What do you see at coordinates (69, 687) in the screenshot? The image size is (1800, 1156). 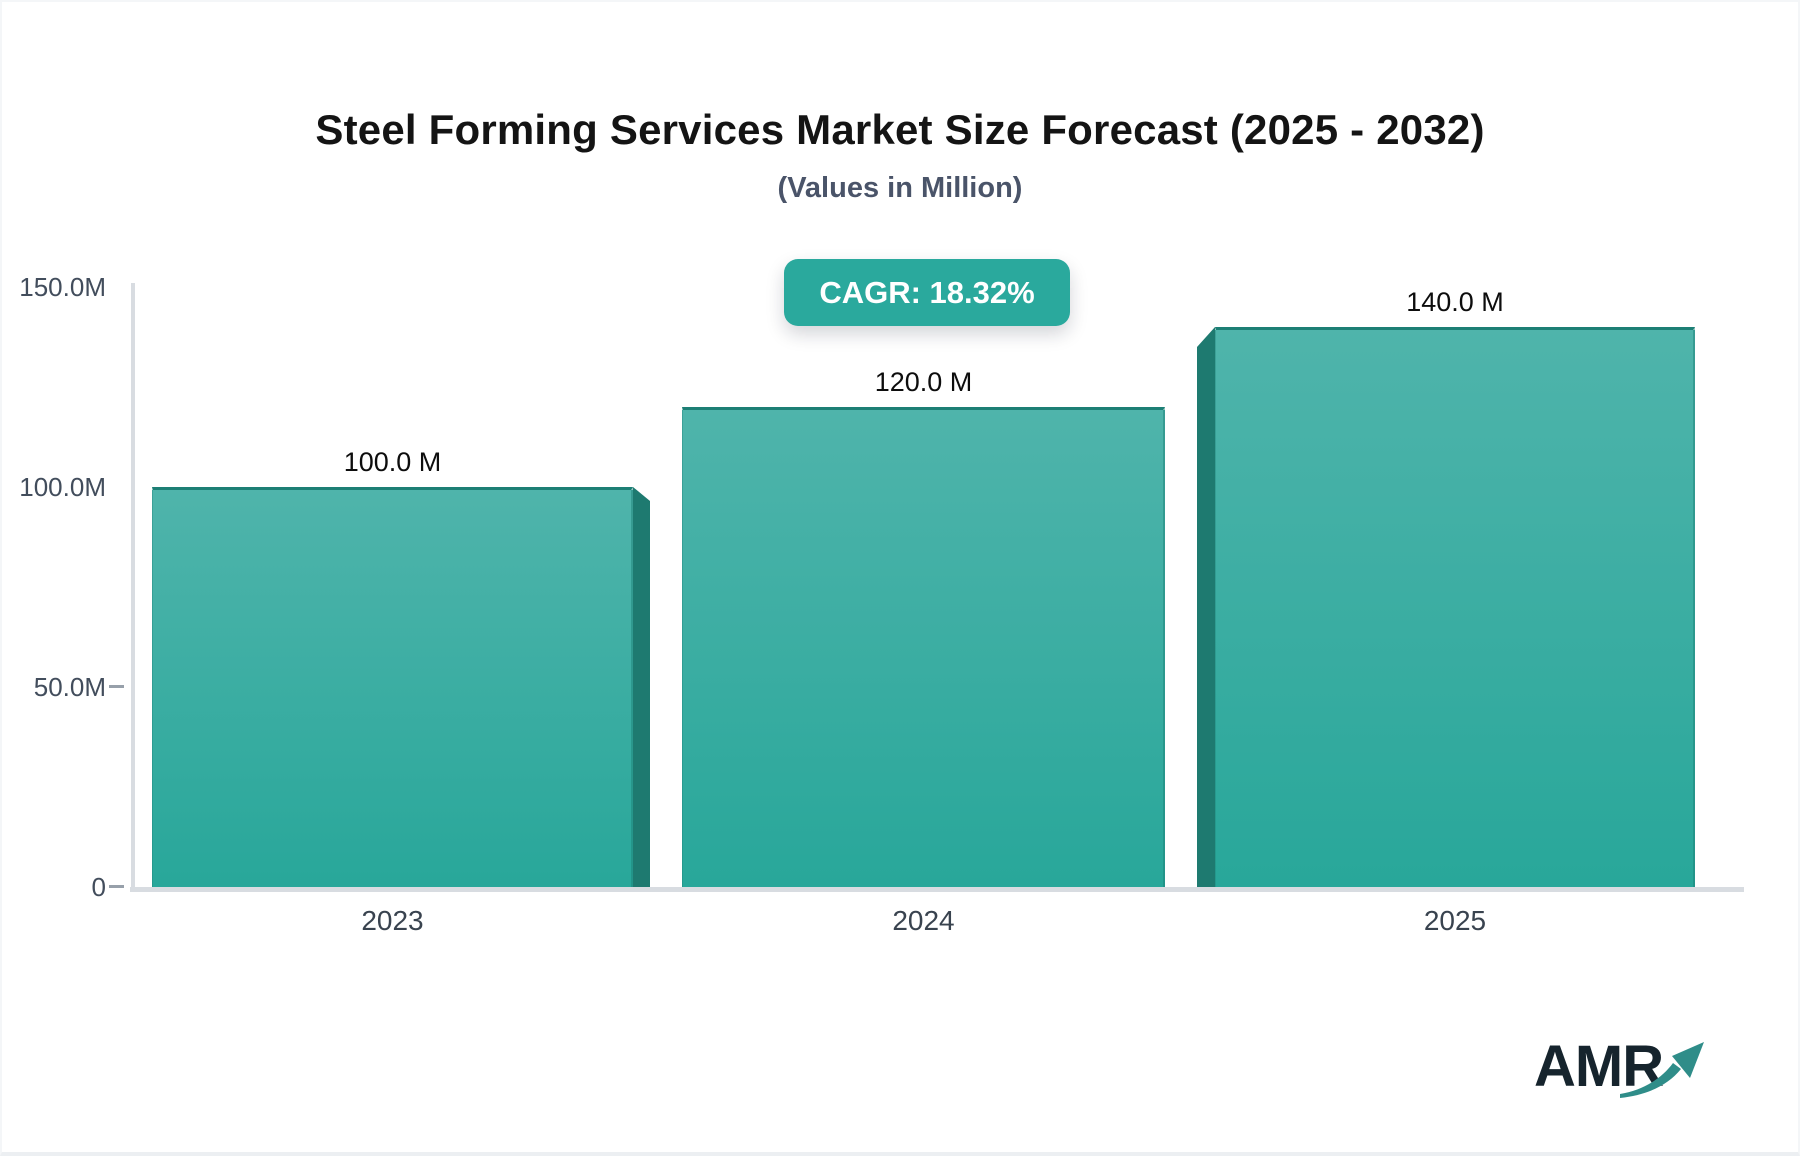 I see `y-tick-label: 50.0M` at bounding box center [69, 687].